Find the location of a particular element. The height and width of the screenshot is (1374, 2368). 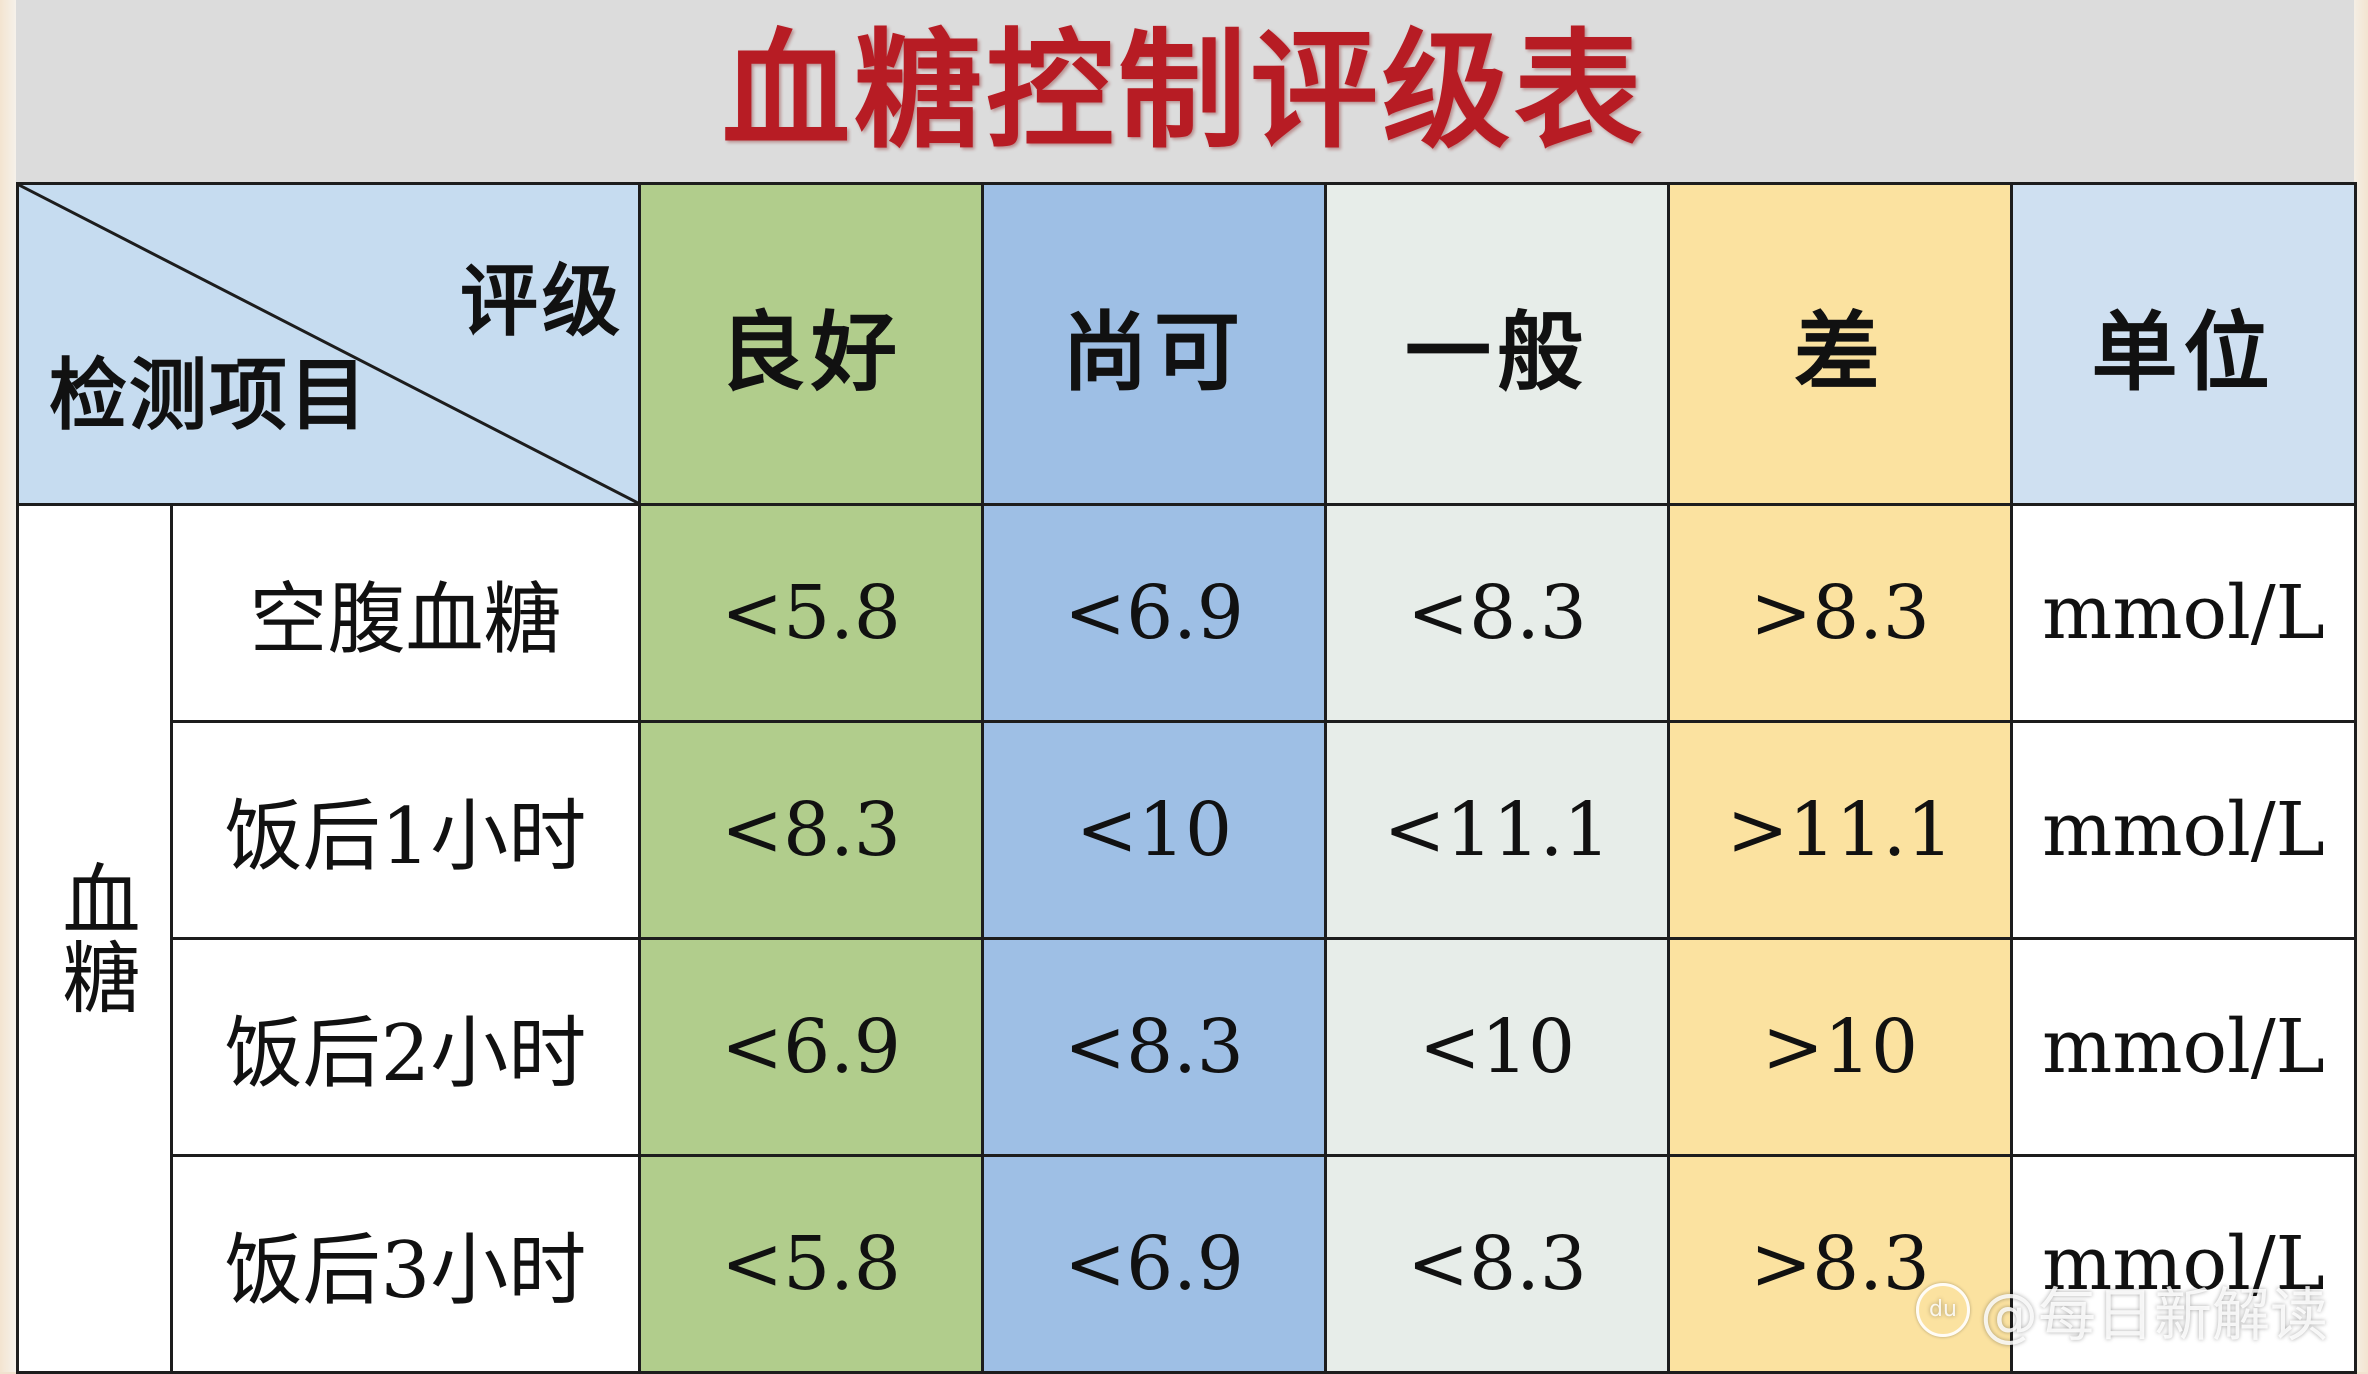

diagonal-line is located at coordinates (328, 344).